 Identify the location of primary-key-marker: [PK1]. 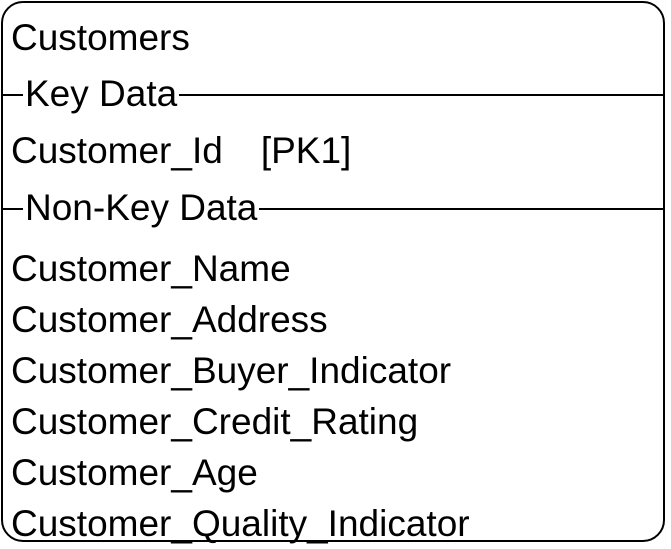
(306, 150).